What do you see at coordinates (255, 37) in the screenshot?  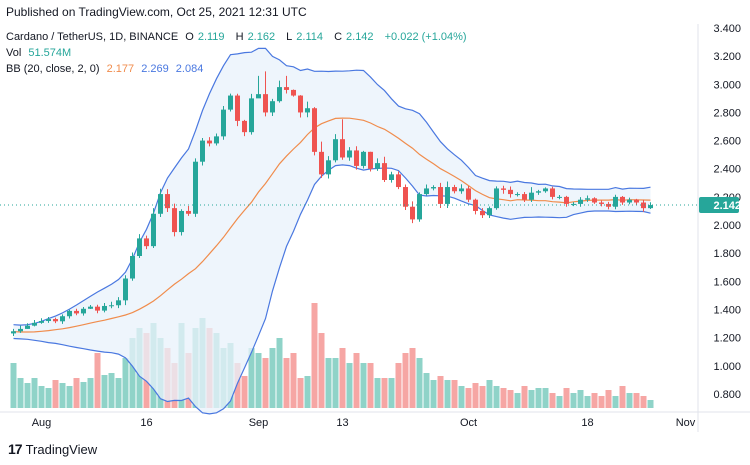 I see `high-value: H 2.162` at bounding box center [255, 37].